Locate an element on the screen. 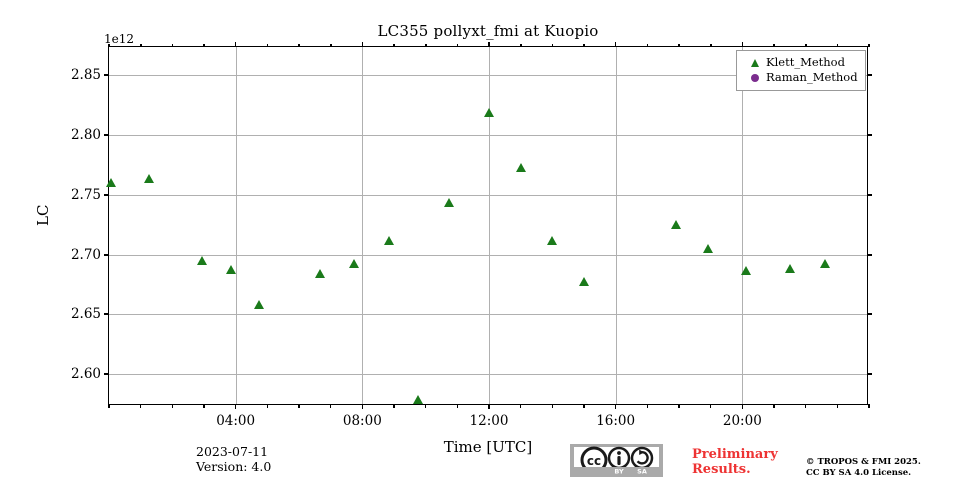 The width and height of the screenshot is (960, 481). y-tick-label: 2.65 is located at coordinates (85, 314).